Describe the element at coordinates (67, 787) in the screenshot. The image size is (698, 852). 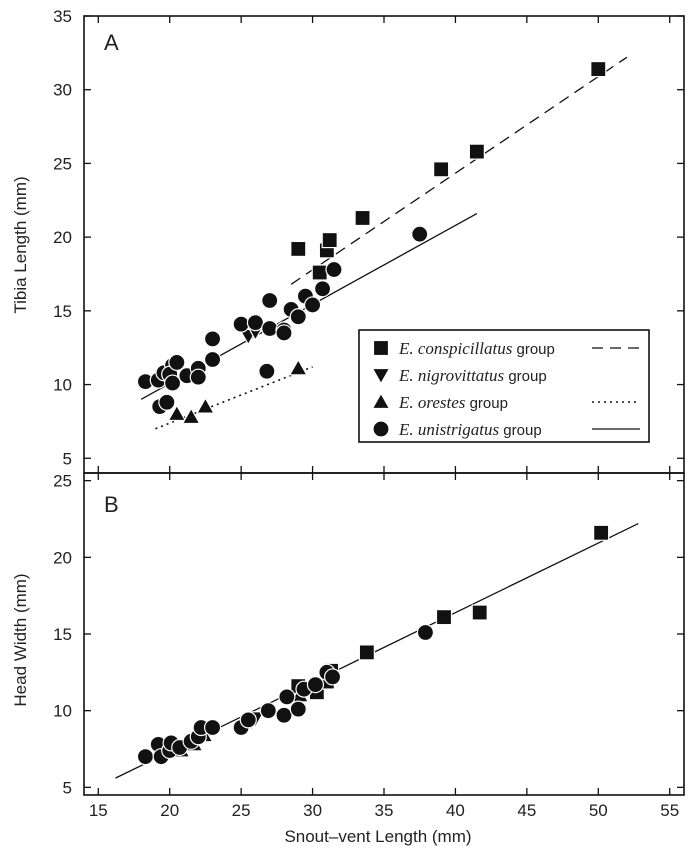
I see `panel-b-y-tick-label: 5` at that location.